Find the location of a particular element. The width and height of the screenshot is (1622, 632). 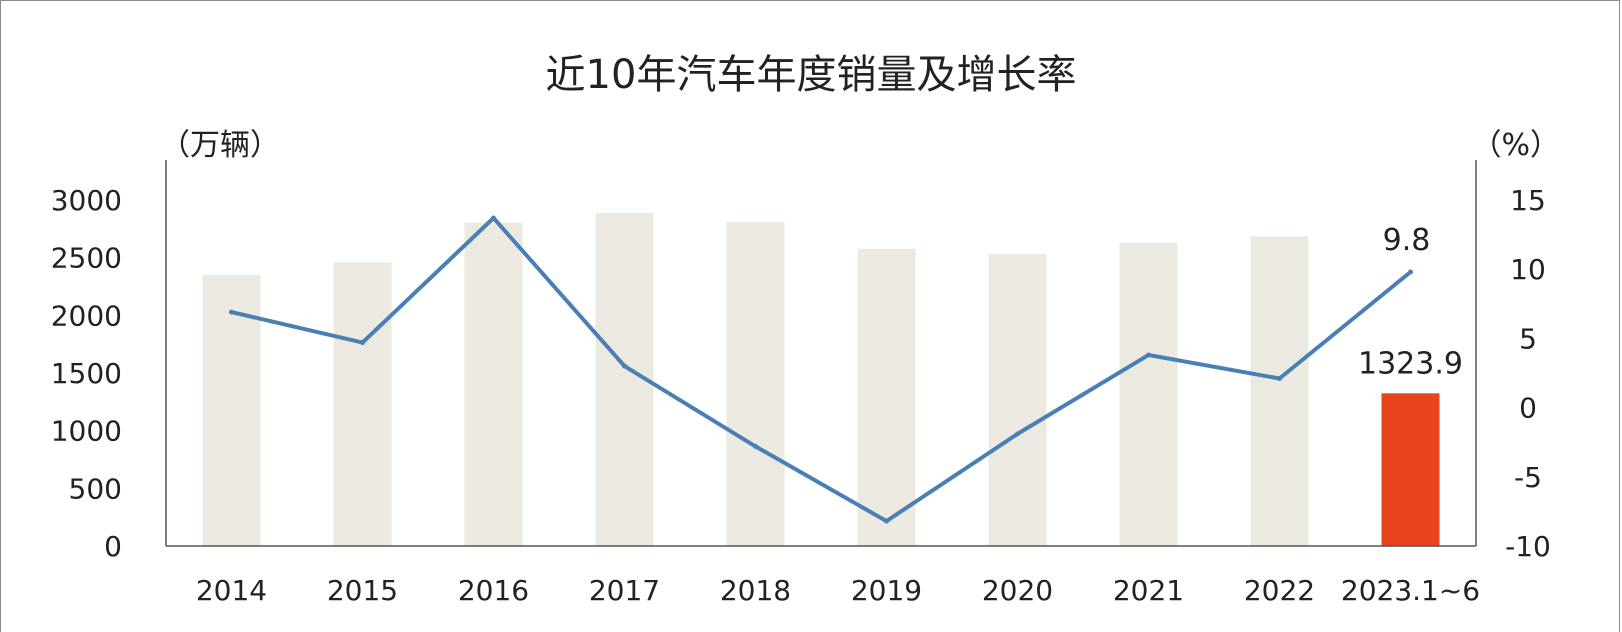

x-tick-label: 2018 is located at coordinates (755, 590).